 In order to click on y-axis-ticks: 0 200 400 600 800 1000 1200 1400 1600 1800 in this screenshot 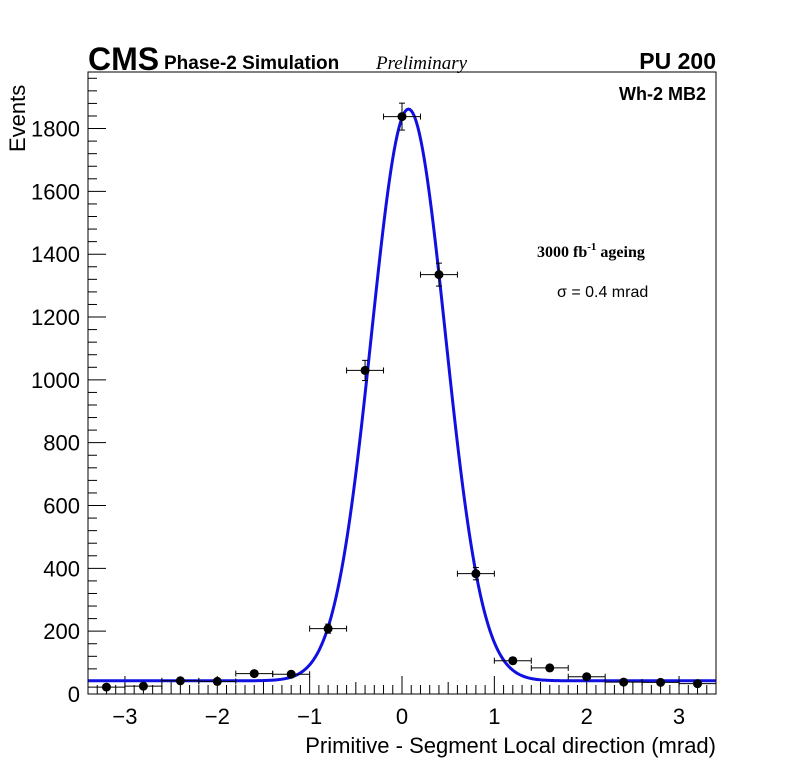, I will do `click(68, 392)`.